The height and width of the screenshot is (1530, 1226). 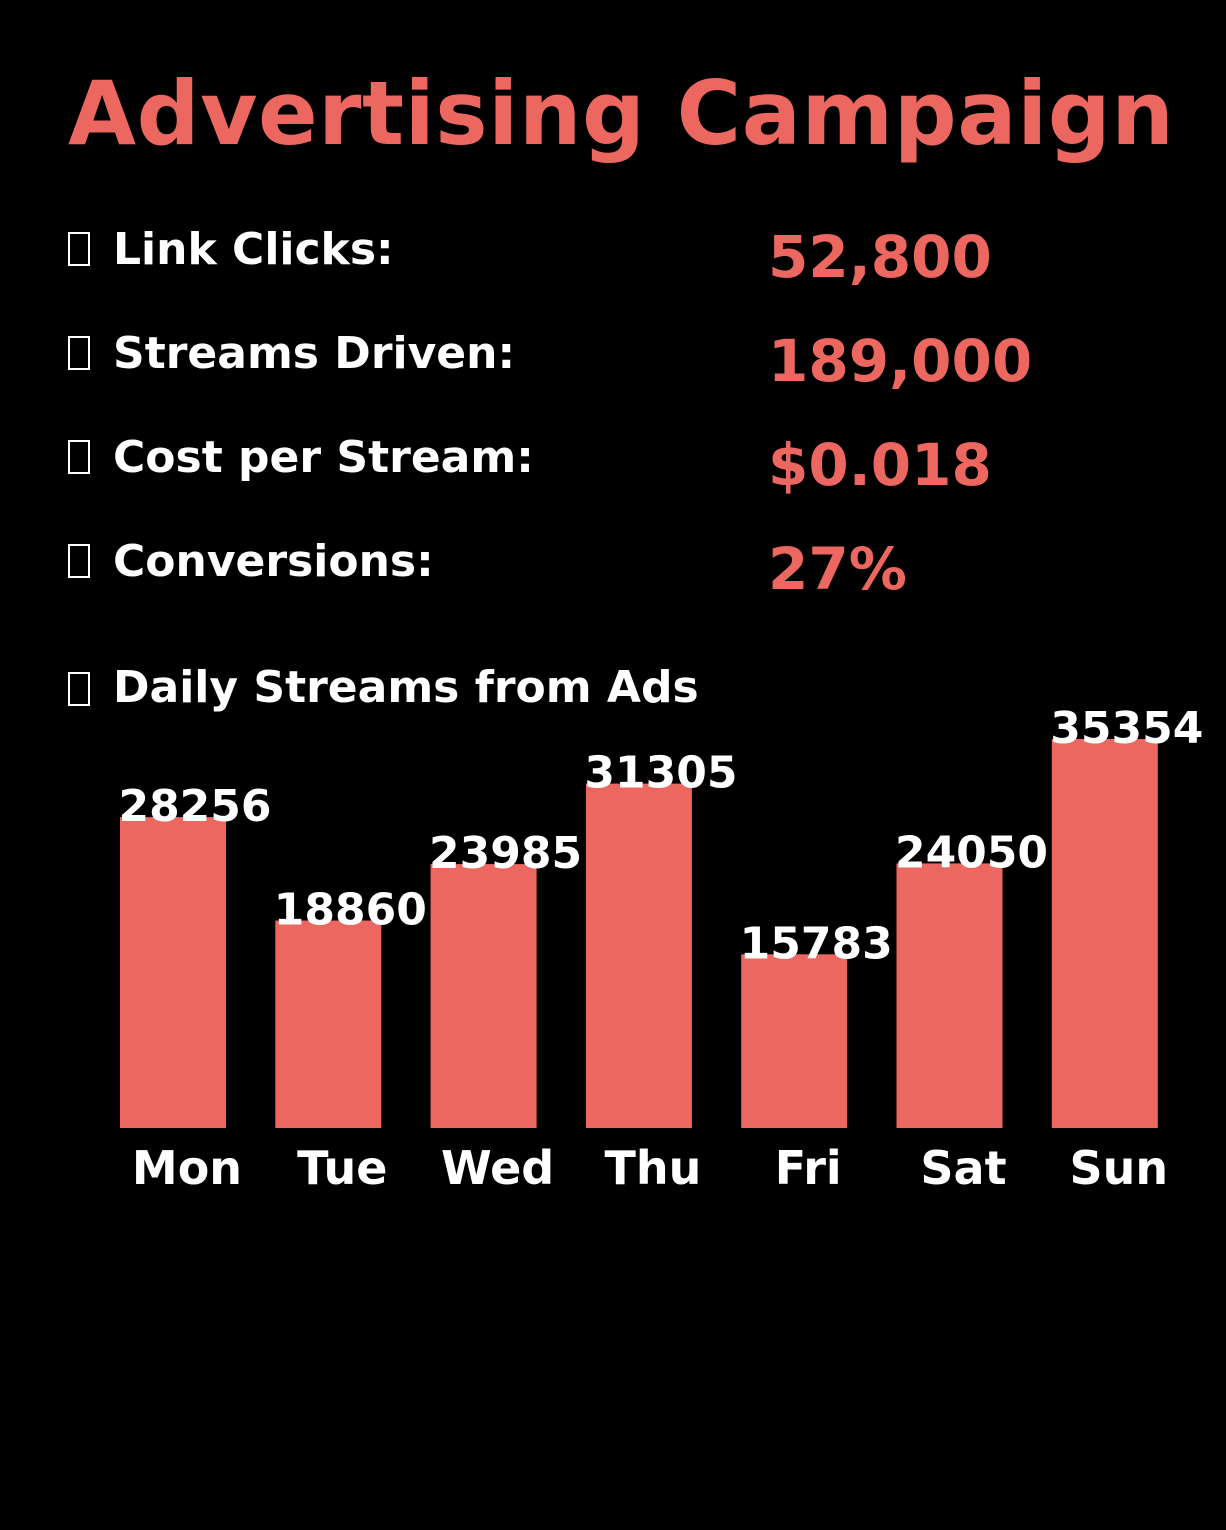 I want to click on bar-thu, so click(x=638, y=955).